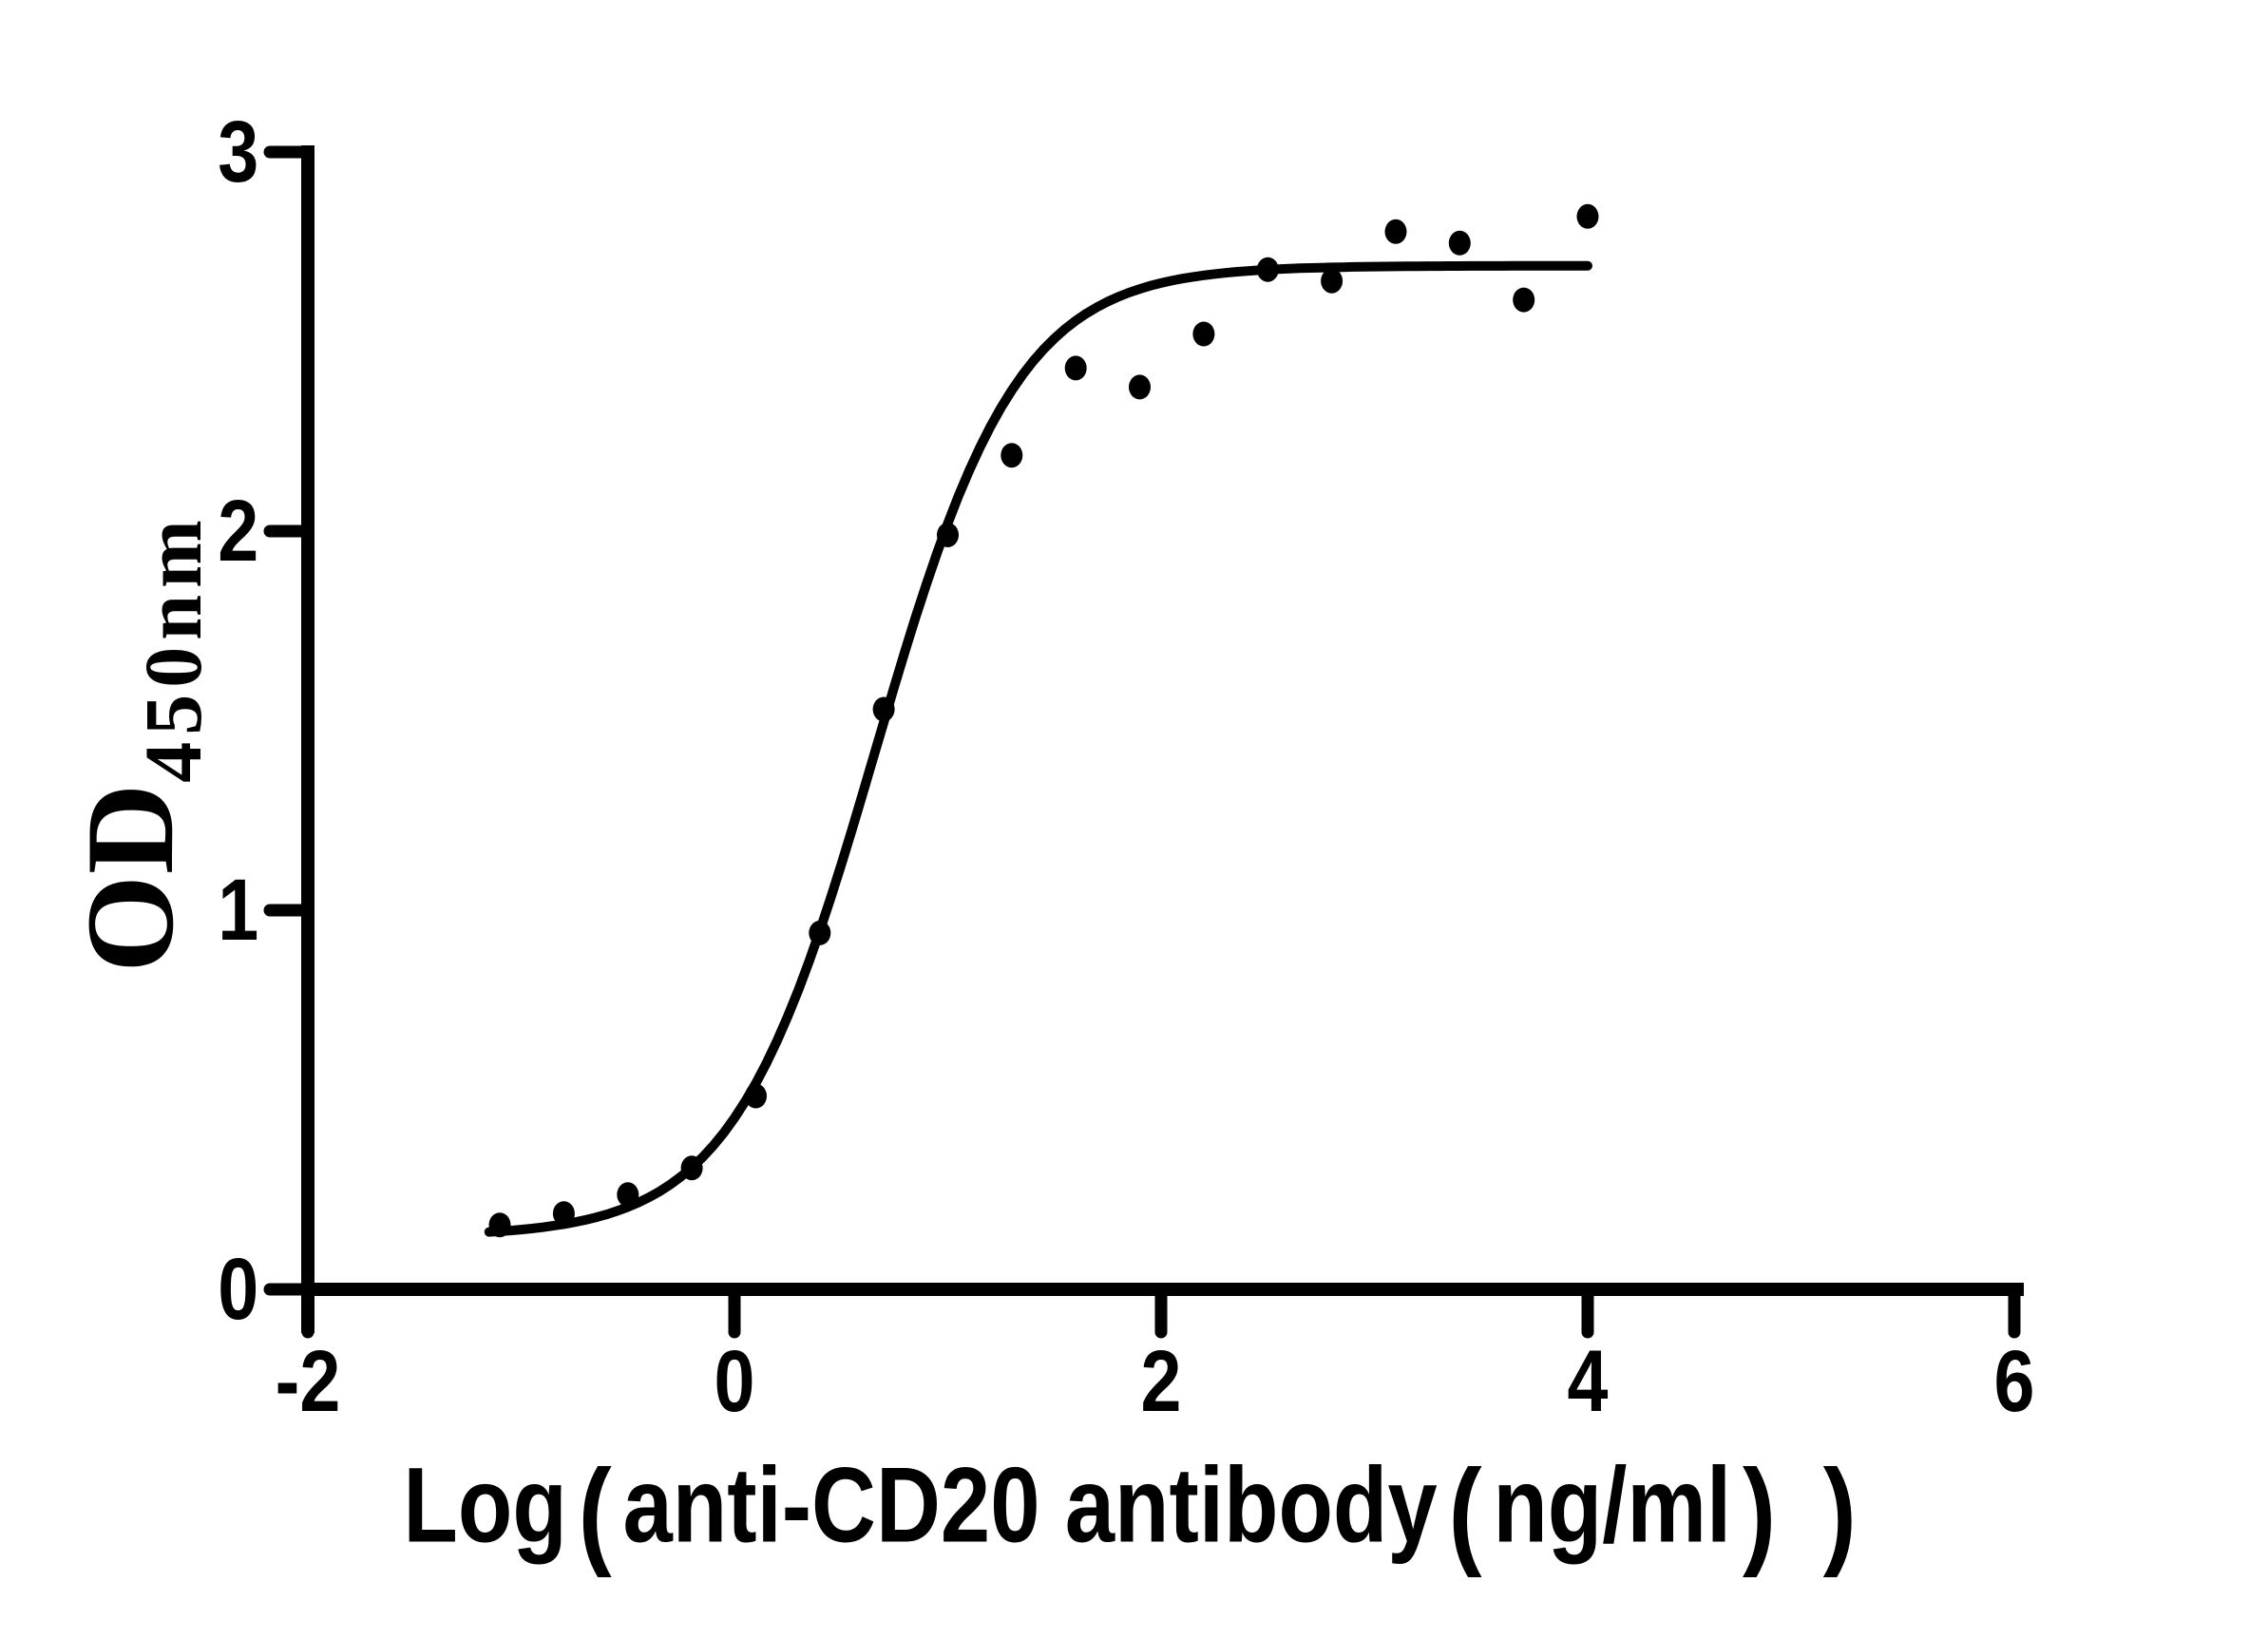 This screenshot has width=2268, height=1639. I want to click on x-tick-label: 0, so click(735, 1381).